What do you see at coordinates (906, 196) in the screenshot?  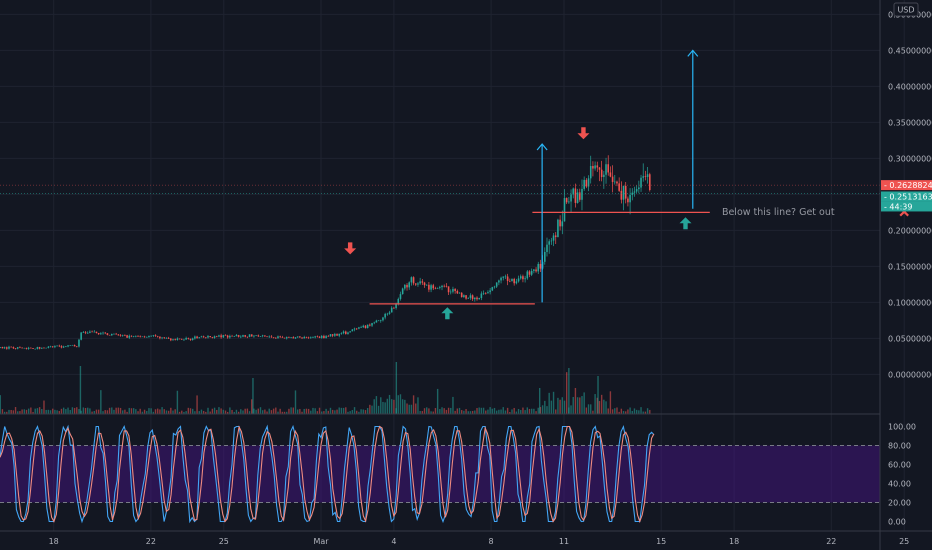 I see `price-tag` at bounding box center [906, 196].